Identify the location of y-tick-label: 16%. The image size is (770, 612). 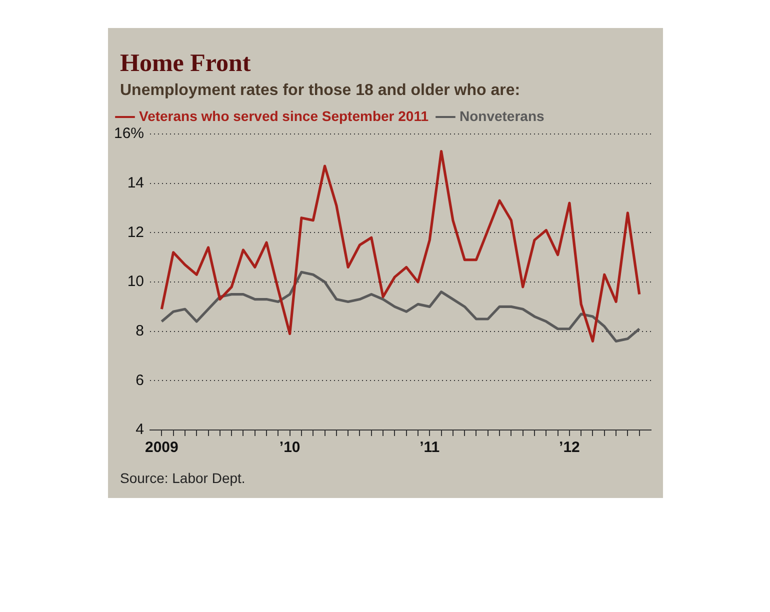
(129, 133).